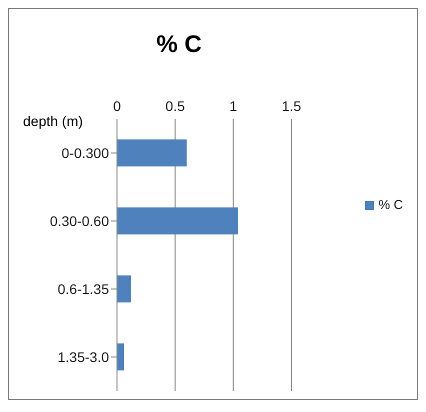 The width and height of the screenshot is (426, 412). Describe the element at coordinates (84, 288) in the screenshot. I see `y-tick-label: 0.6-1.35` at that location.